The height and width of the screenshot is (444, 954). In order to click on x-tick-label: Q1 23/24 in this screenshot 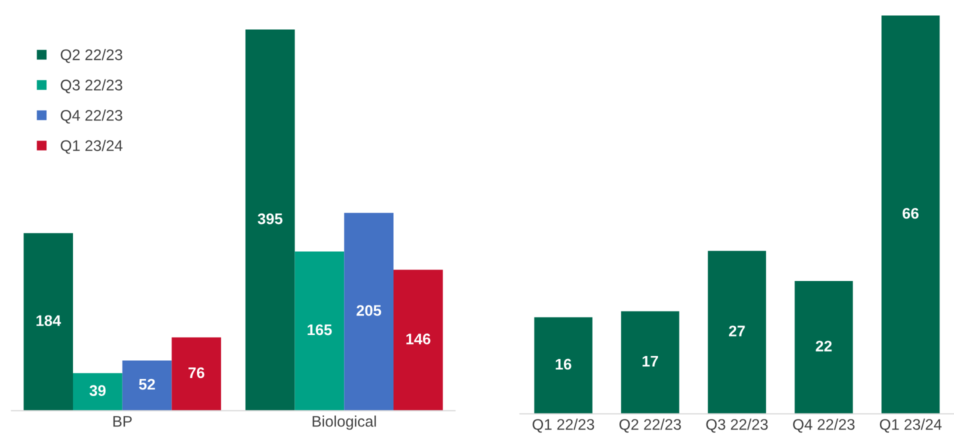, I will do `click(911, 425)`.